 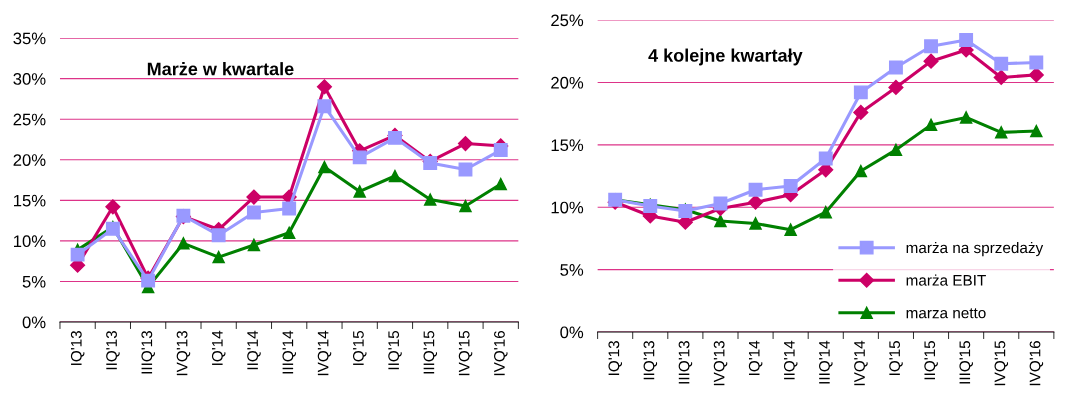 I want to click on text: Marże w kwartale, so click(x=220, y=69).